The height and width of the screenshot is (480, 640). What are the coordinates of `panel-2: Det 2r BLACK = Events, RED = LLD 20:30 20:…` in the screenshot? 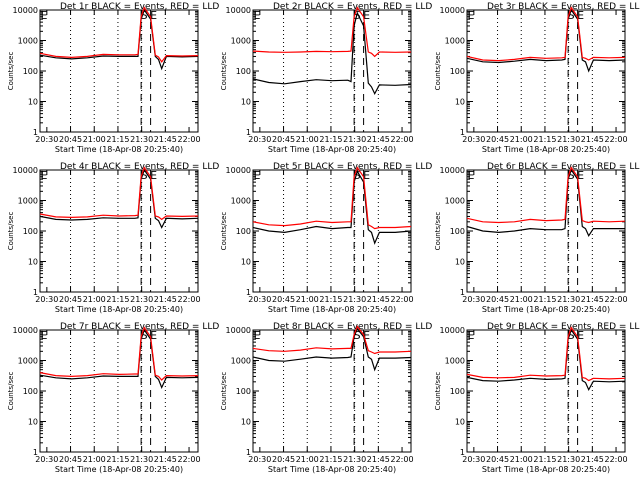 It's located at (326, 78).